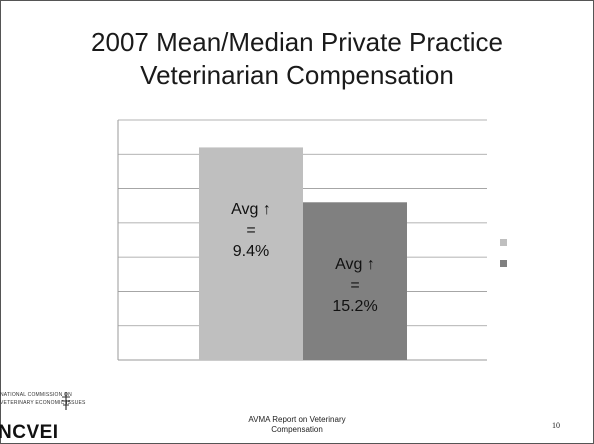  Describe the element at coordinates (556, 425) in the screenshot. I see `page-number: 10` at that location.